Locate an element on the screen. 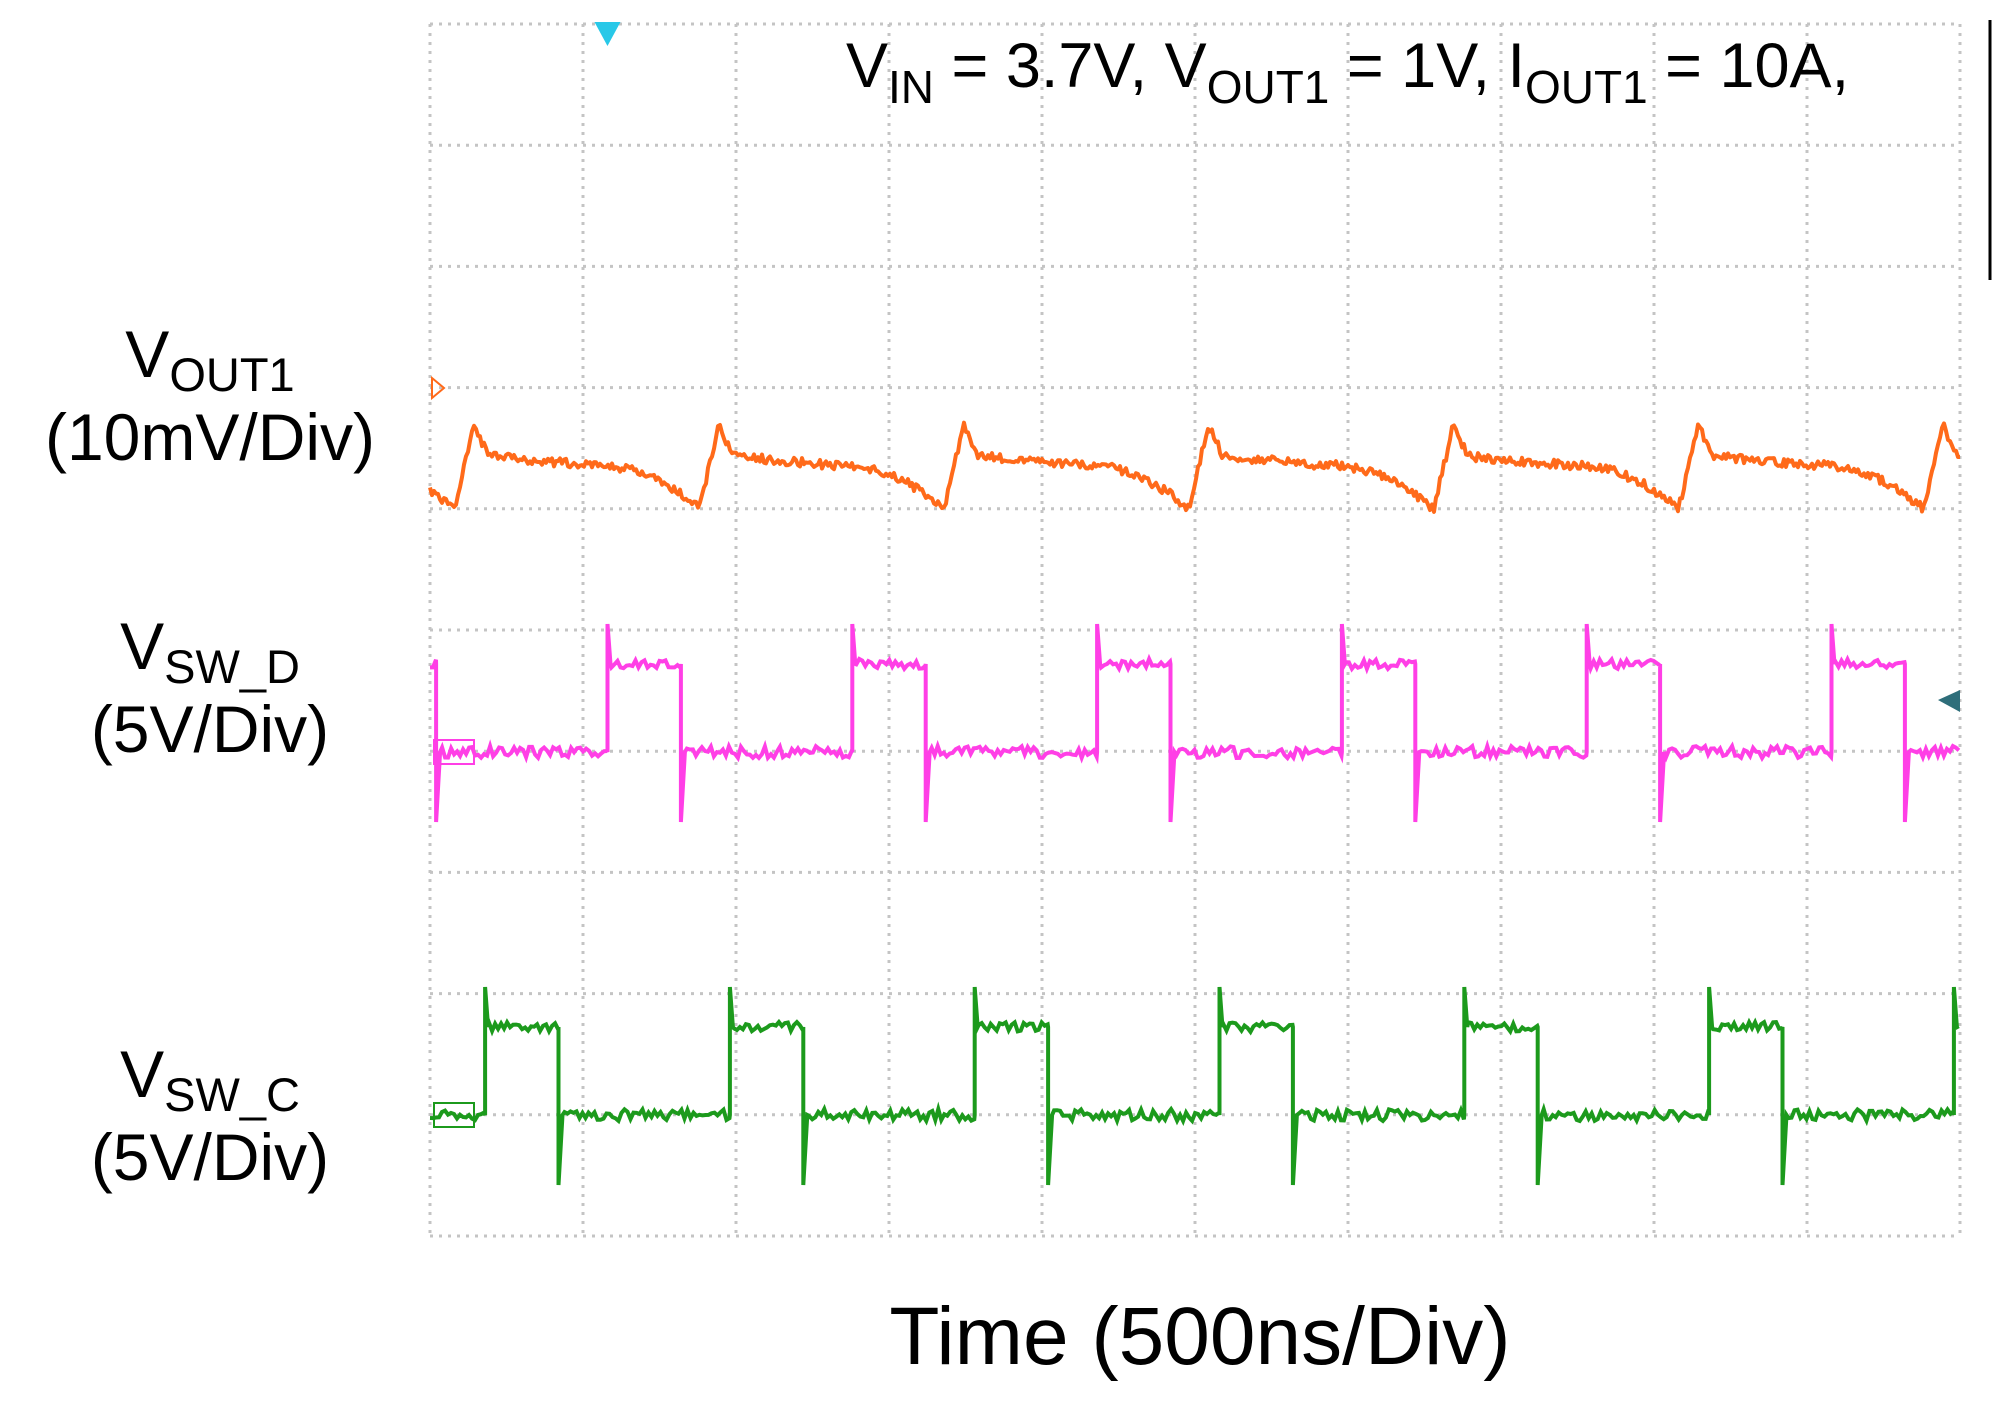 The width and height of the screenshot is (2001, 1414). test-conditions: VIN = 3.7V, VOUT1 = 1V, IOUT1 = 10A, is located at coordinates (1348, 72).